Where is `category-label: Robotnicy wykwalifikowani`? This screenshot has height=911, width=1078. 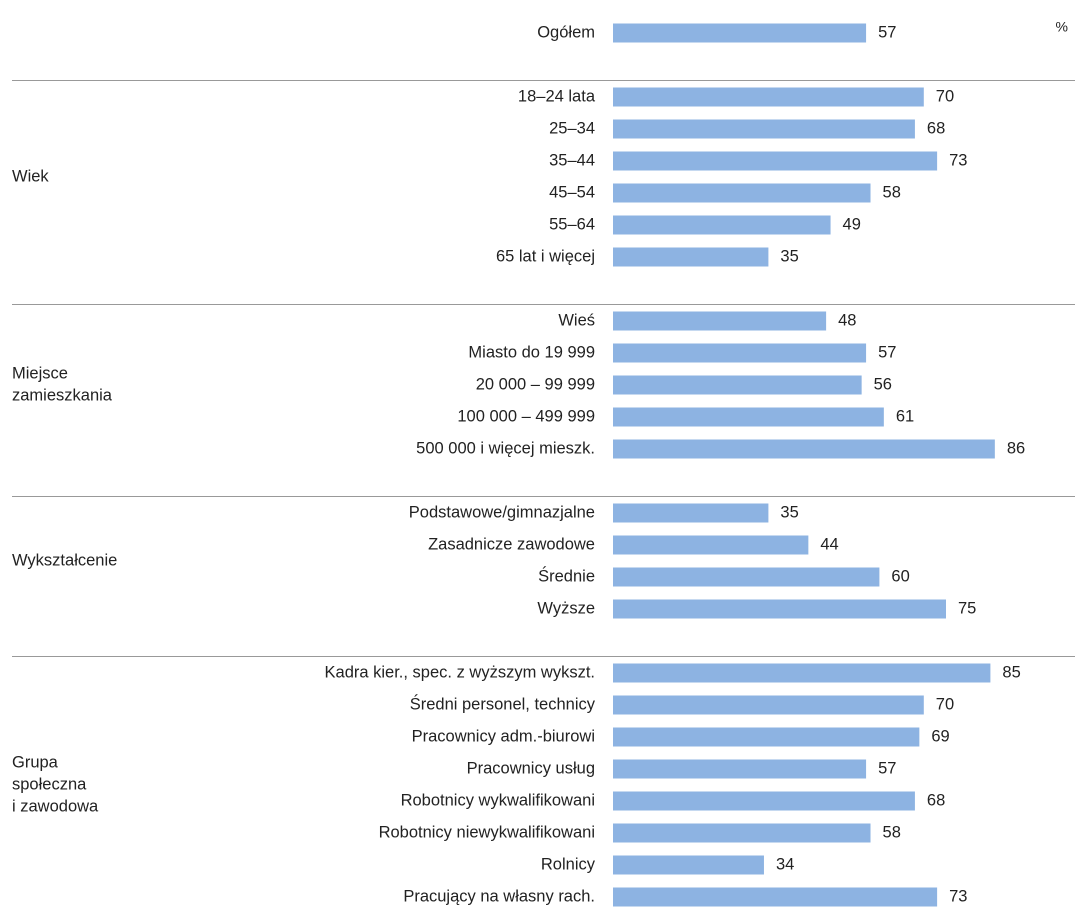
category-label: Robotnicy wykwalifikowani is located at coordinates (498, 800).